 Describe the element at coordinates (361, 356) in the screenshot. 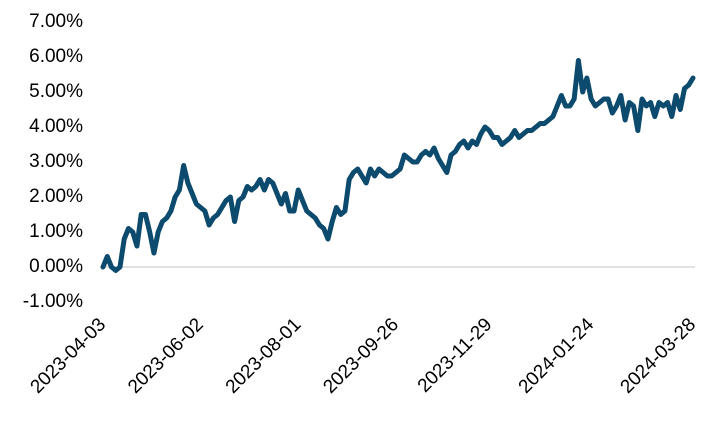

I see `x-tick-label: 2023-09-26` at that location.